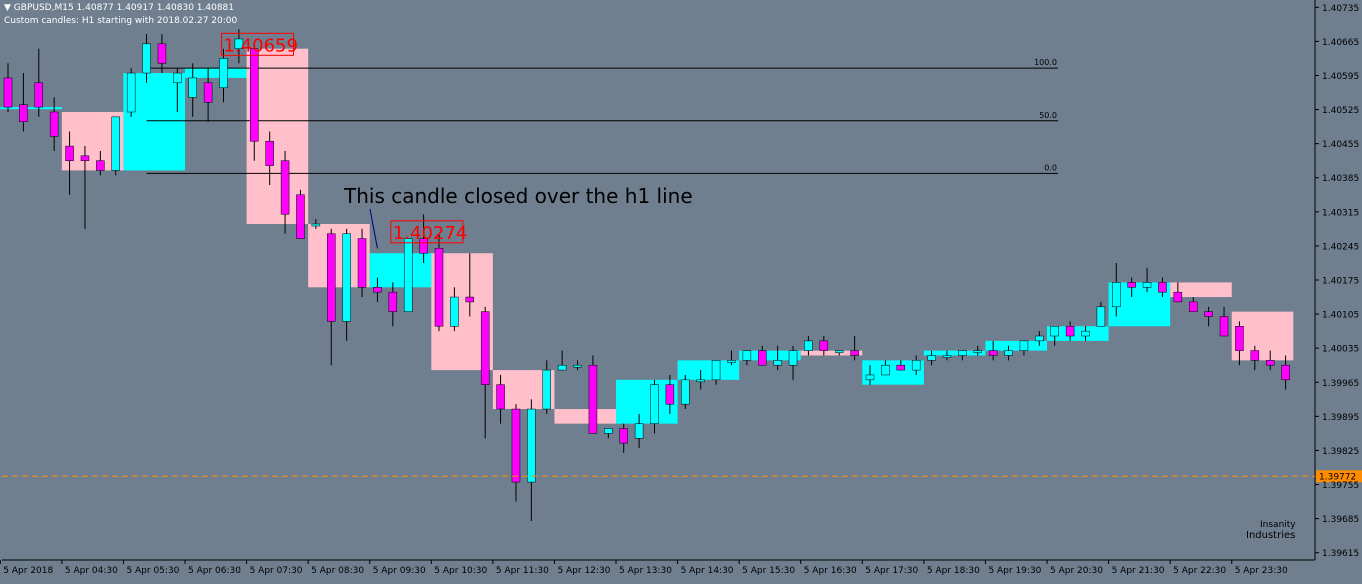 The image size is (1362, 584). Describe the element at coordinates (645, 571) in the screenshot. I see `x-tick-label: 5 Apr 13:30` at that location.